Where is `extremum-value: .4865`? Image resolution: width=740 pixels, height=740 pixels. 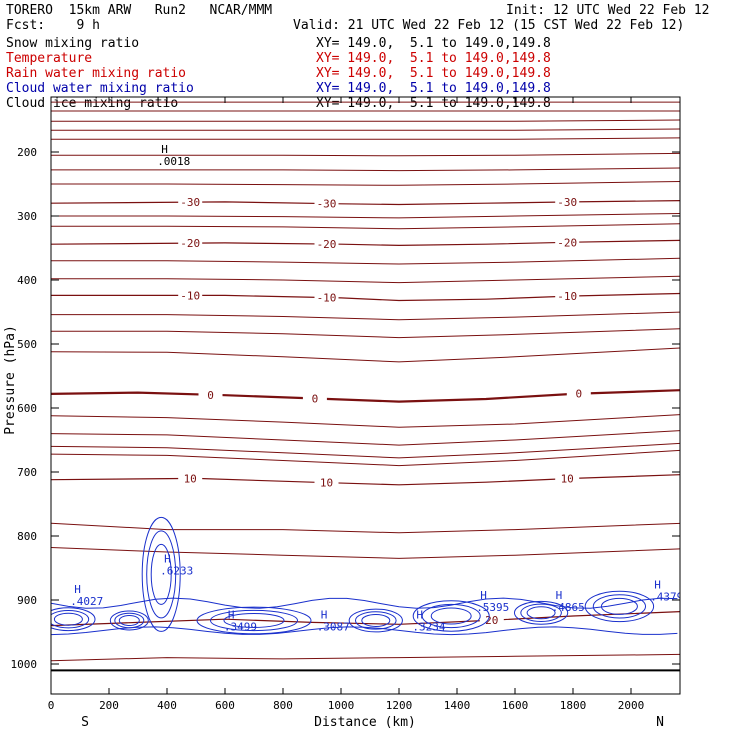 extremum-value: .4865 is located at coordinates (568, 607).